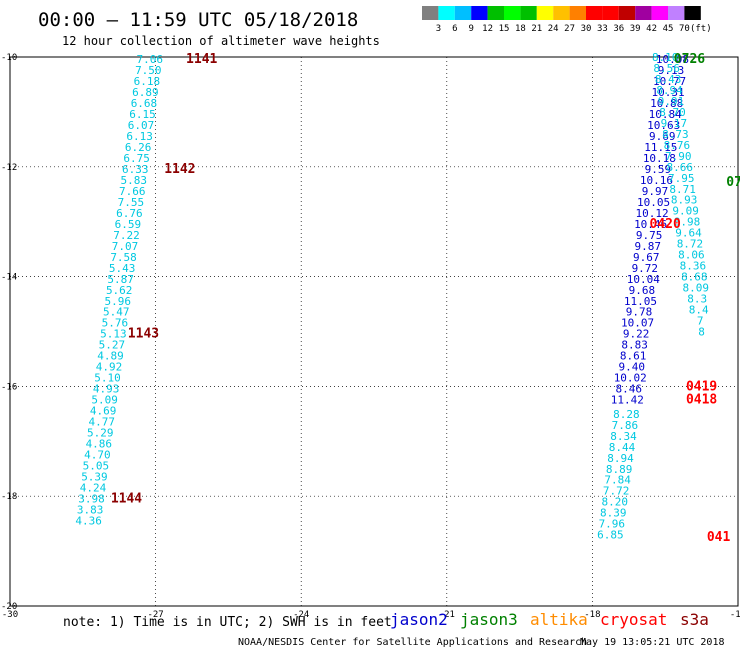 This screenshot has width=740, height=650. What do you see at coordinates (700, 321) in the screenshot?
I see `wave-height-label: 7` at bounding box center [700, 321].